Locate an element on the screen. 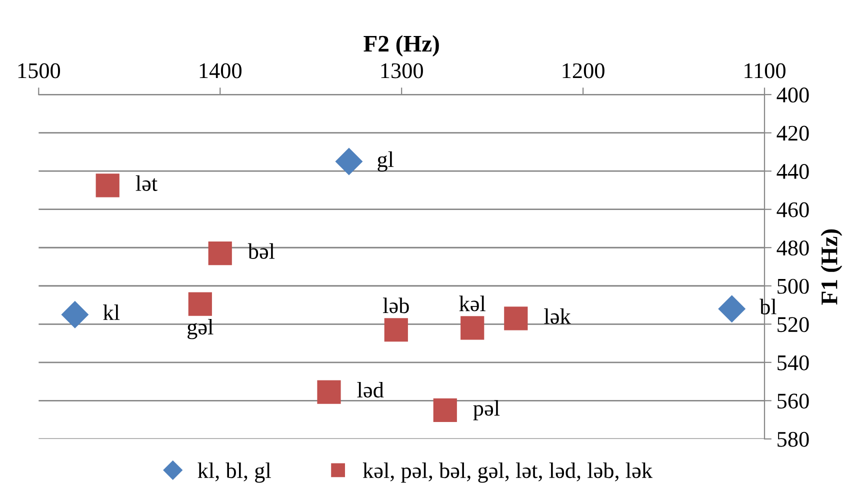  x-tick-label: 1300 is located at coordinates (402, 70).